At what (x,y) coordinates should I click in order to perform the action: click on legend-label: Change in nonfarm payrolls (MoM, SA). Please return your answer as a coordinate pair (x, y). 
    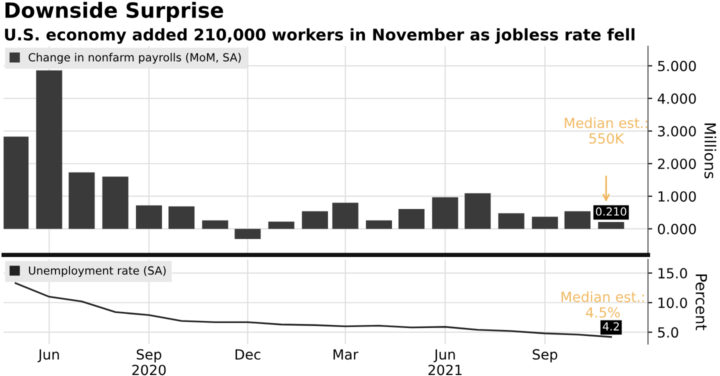
    Looking at the image, I should click on (134, 58).